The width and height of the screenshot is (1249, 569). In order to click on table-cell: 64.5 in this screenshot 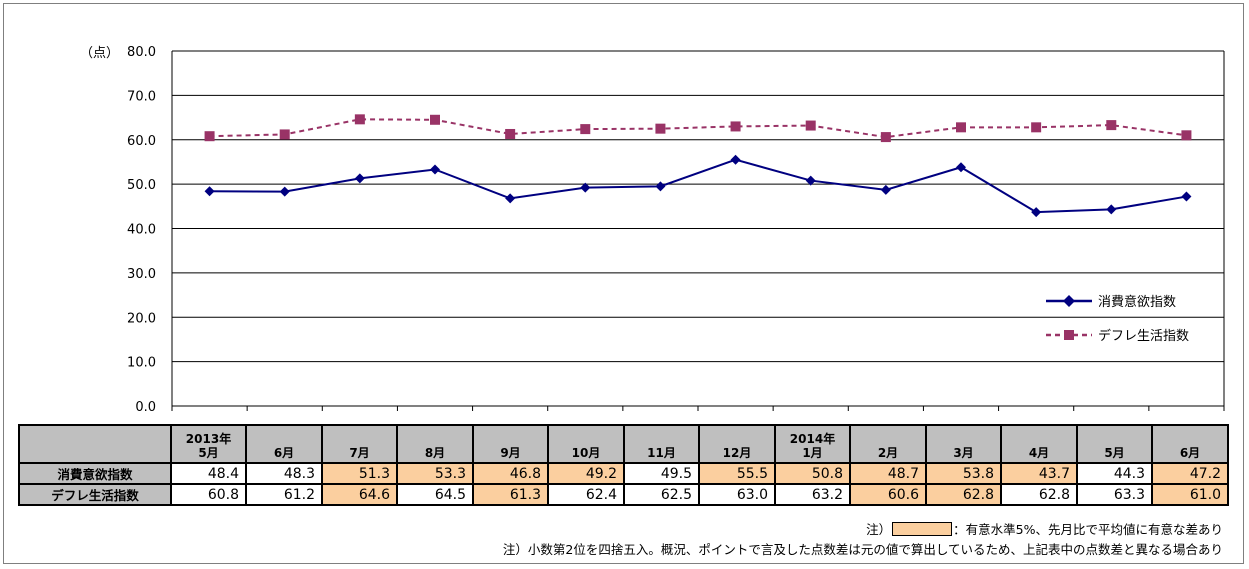, I will do `click(435, 494)`.